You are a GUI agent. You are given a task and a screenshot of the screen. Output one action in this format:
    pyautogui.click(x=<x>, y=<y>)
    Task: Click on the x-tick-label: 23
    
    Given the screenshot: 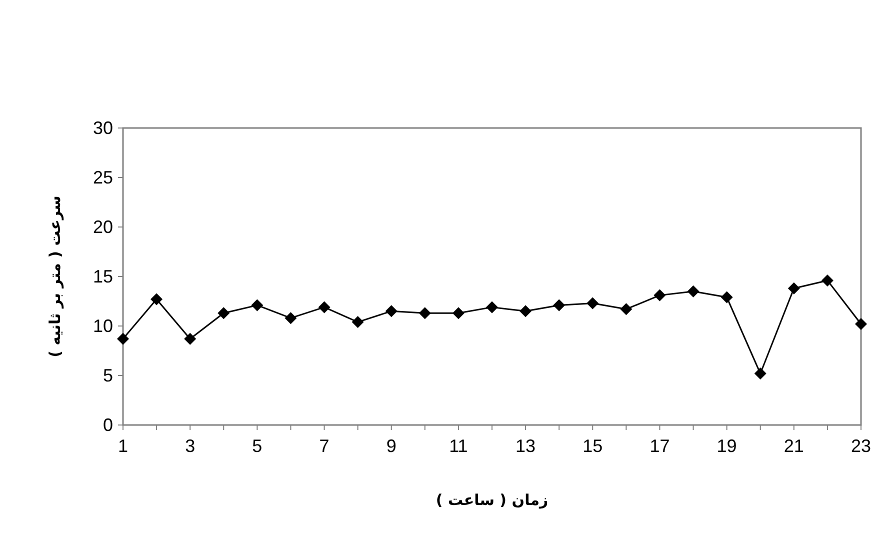 What is the action you would take?
    pyautogui.click(x=861, y=446)
    